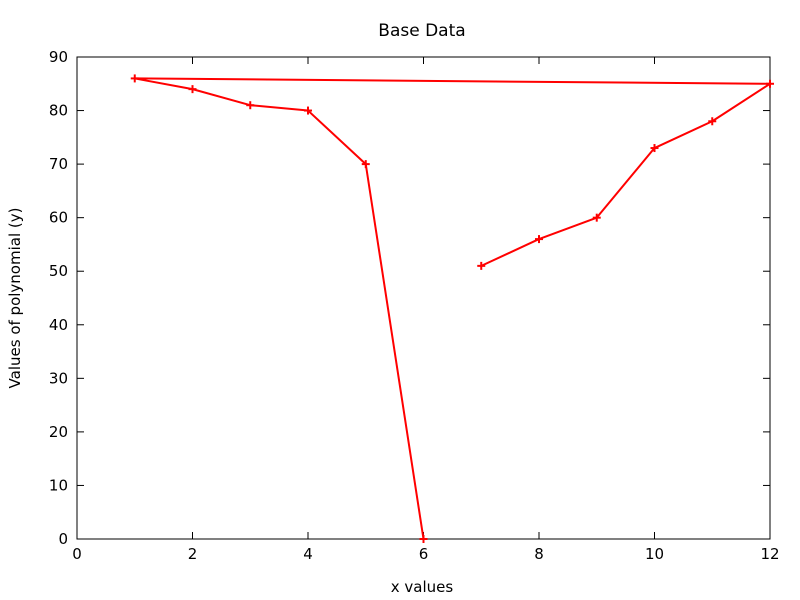 This screenshot has width=800, height=600. I want to click on y-tick-label: 30, so click(58, 378).